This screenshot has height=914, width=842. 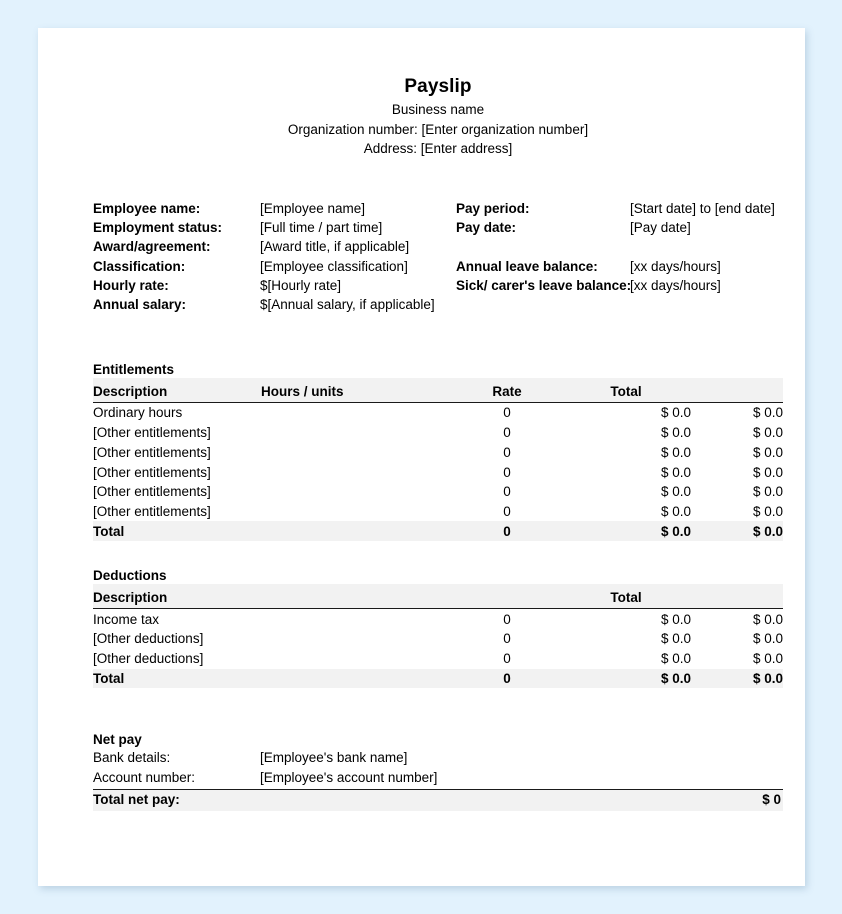 What do you see at coordinates (144, 777) in the screenshot?
I see `net-pay-label: Account number:` at bounding box center [144, 777].